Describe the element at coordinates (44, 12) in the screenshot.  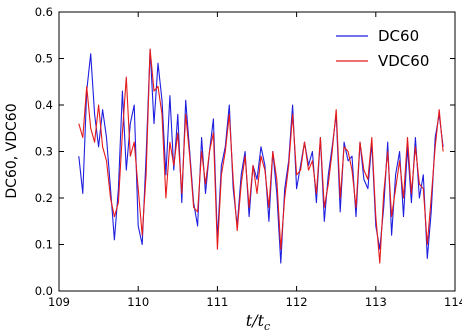
I see `y-tick-label: 0.6` at that location.